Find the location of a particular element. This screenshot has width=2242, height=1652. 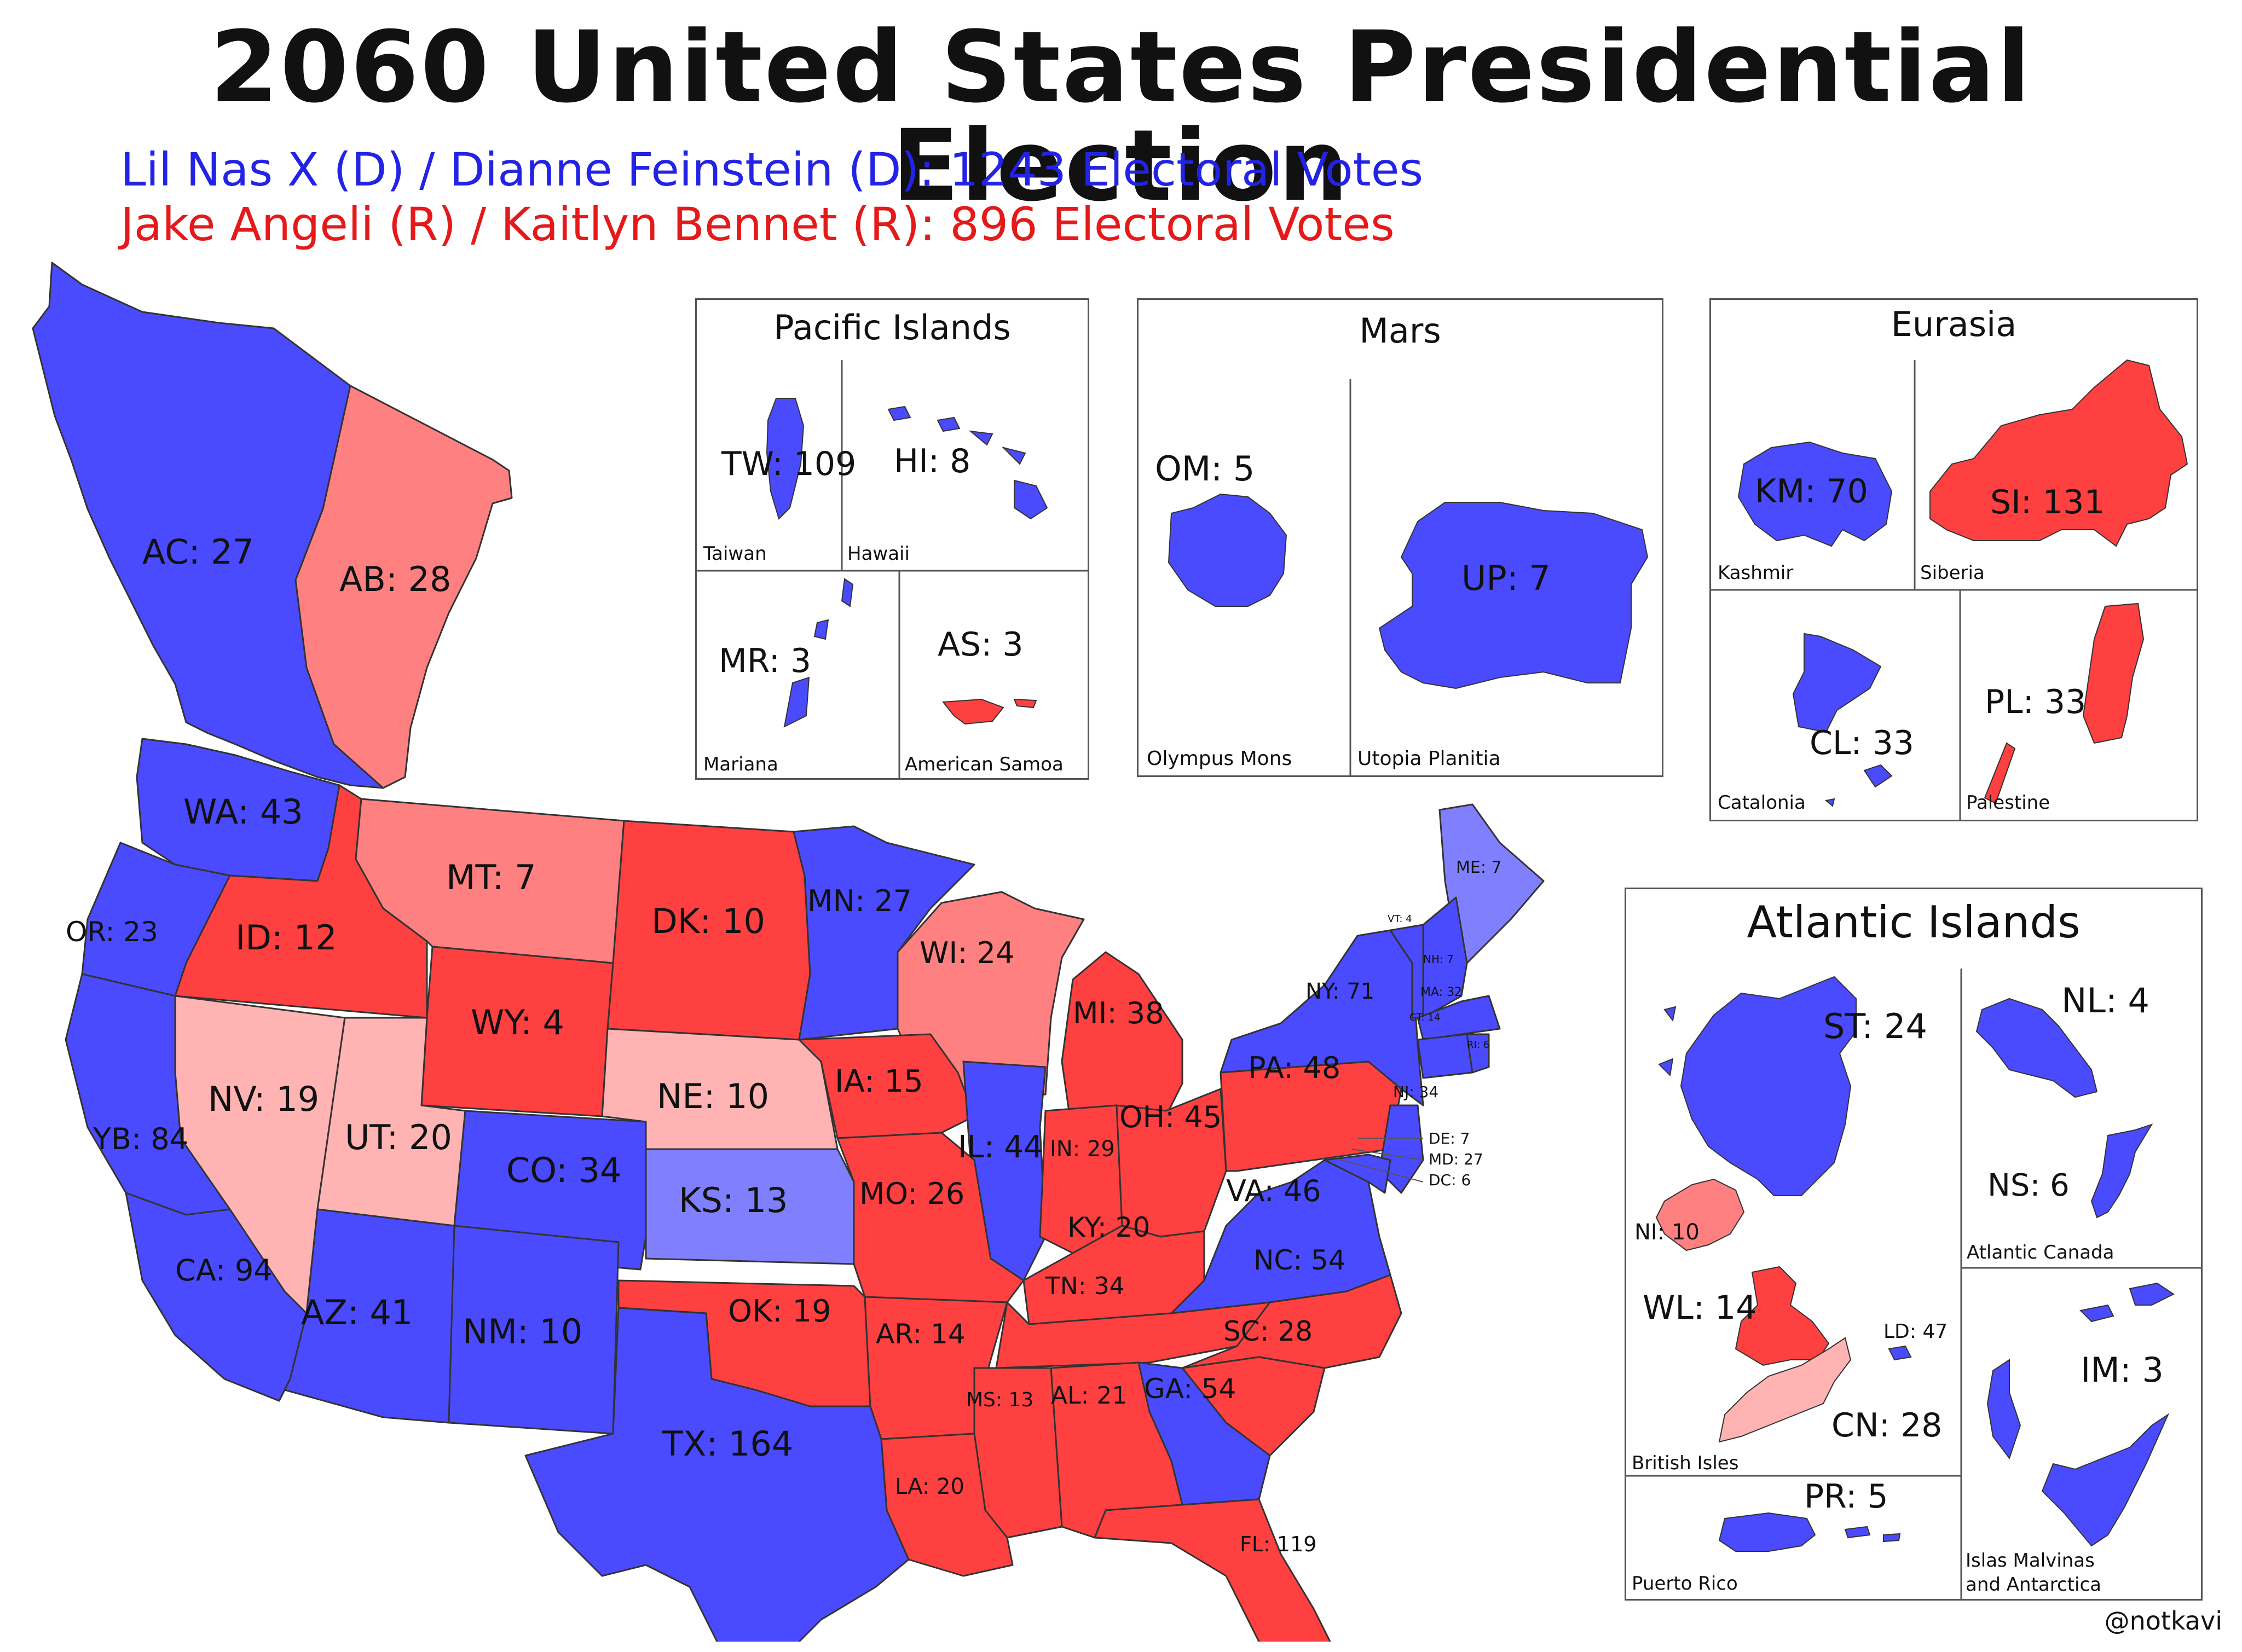

label-MD: MD: 27 is located at coordinates (1456, 1159).